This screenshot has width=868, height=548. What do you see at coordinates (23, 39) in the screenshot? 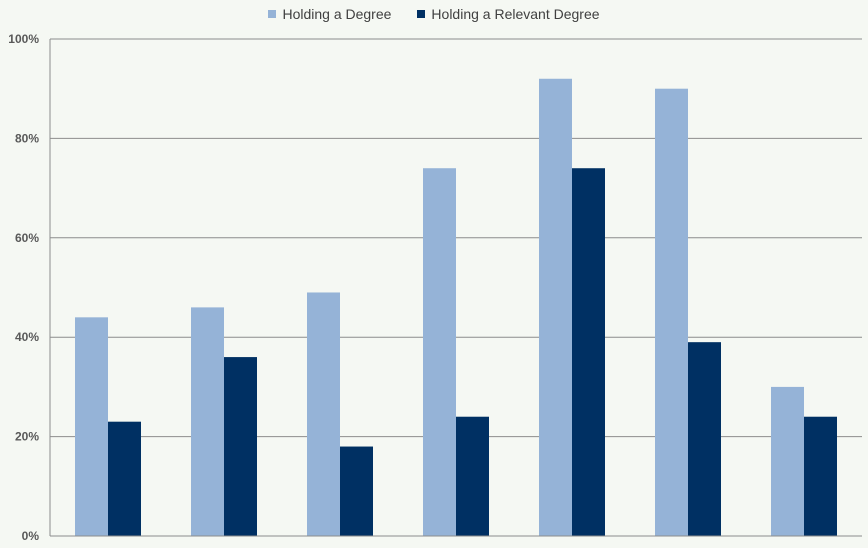
I see `y-tick-label-100: 100%` at bounding box center [23, 39].